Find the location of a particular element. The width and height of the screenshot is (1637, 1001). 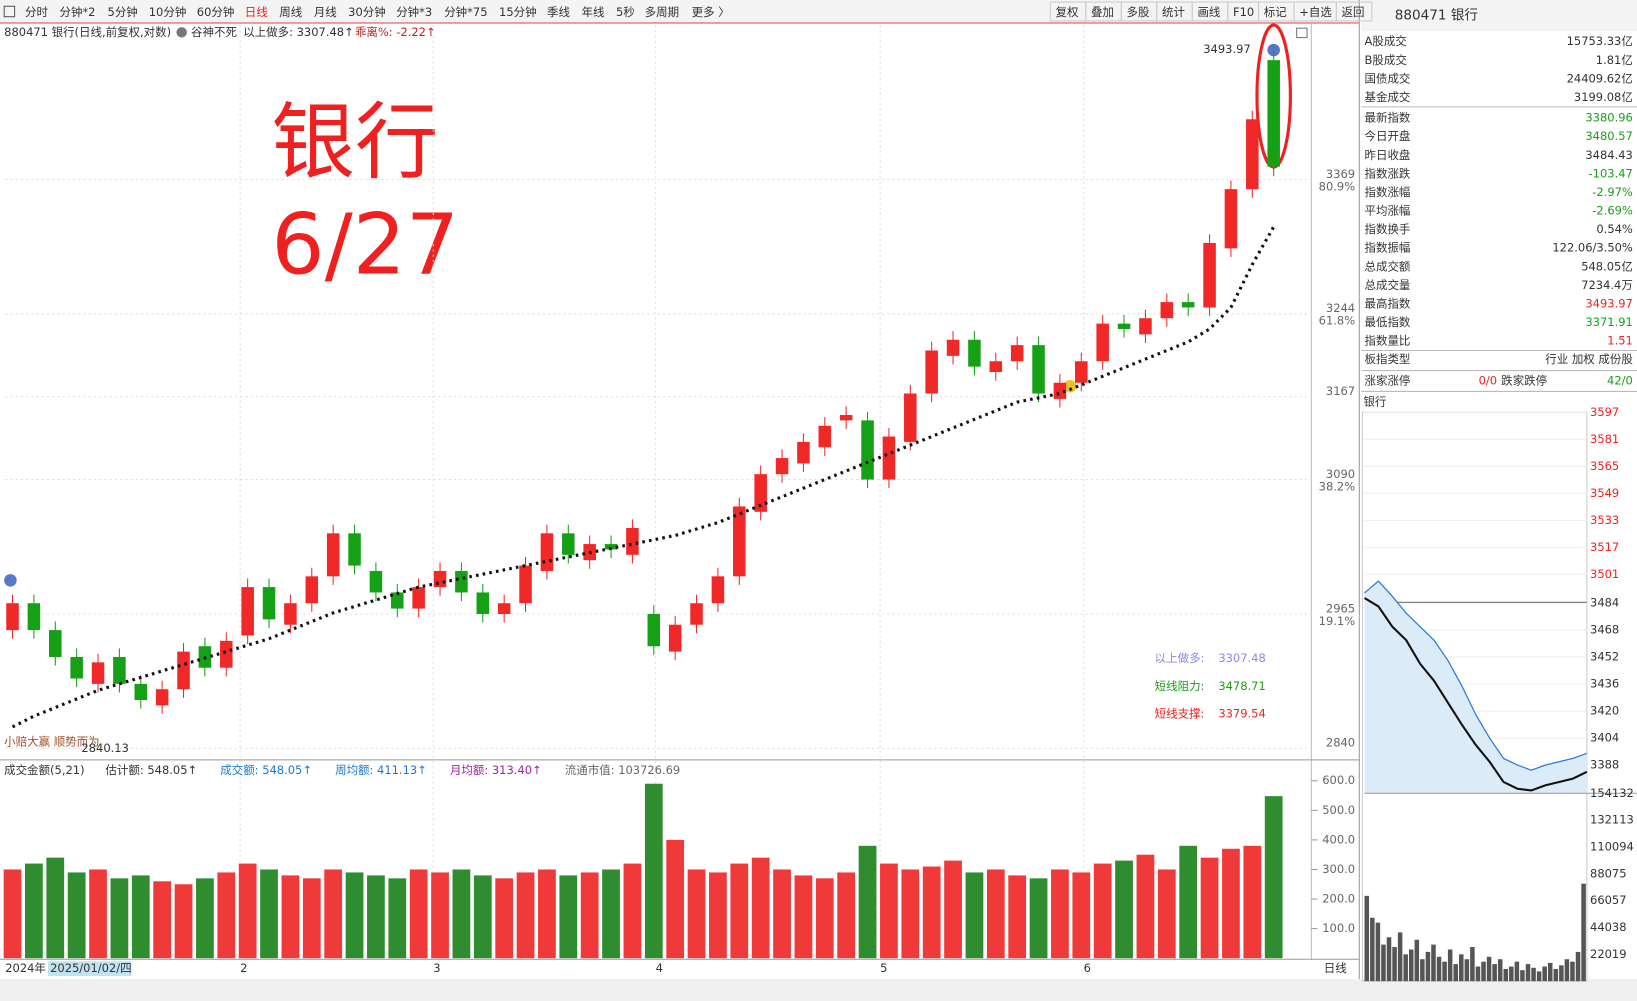

info-value: 3484.43 is located at coordinates (1608, 155).